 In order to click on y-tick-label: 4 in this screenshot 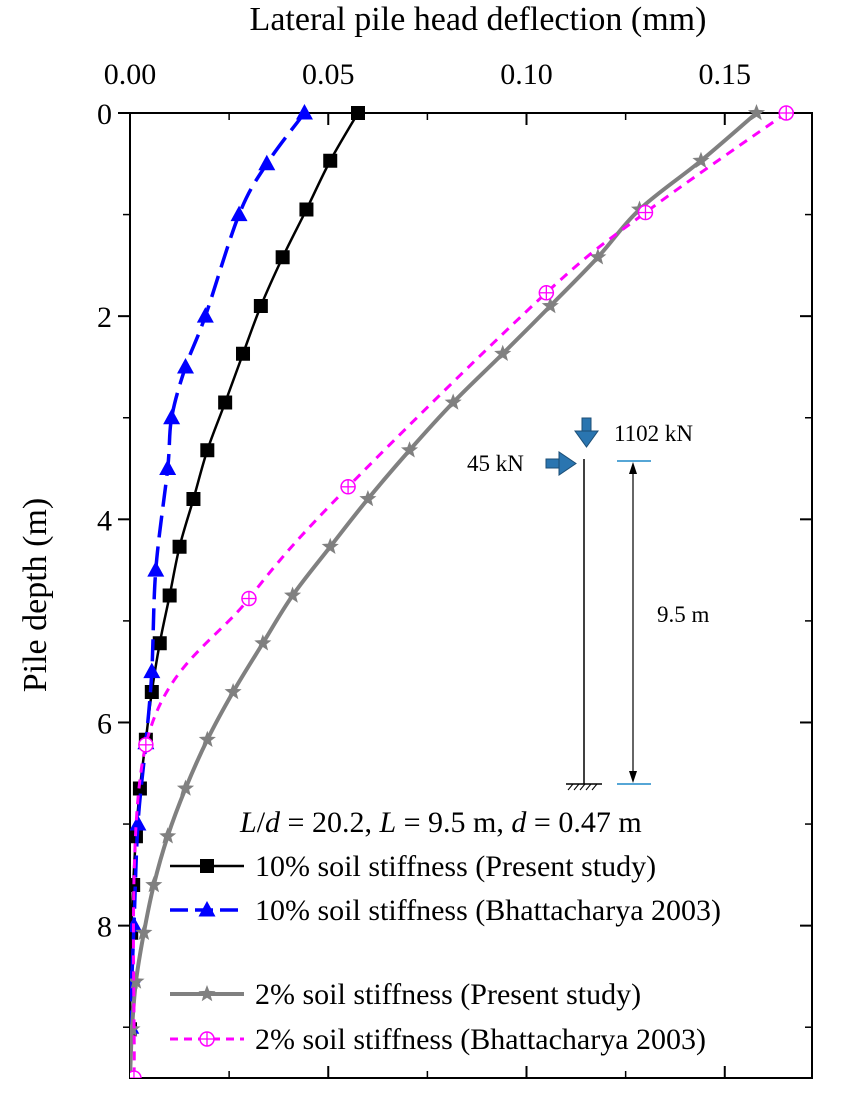, I will do `click(104, 520)`.